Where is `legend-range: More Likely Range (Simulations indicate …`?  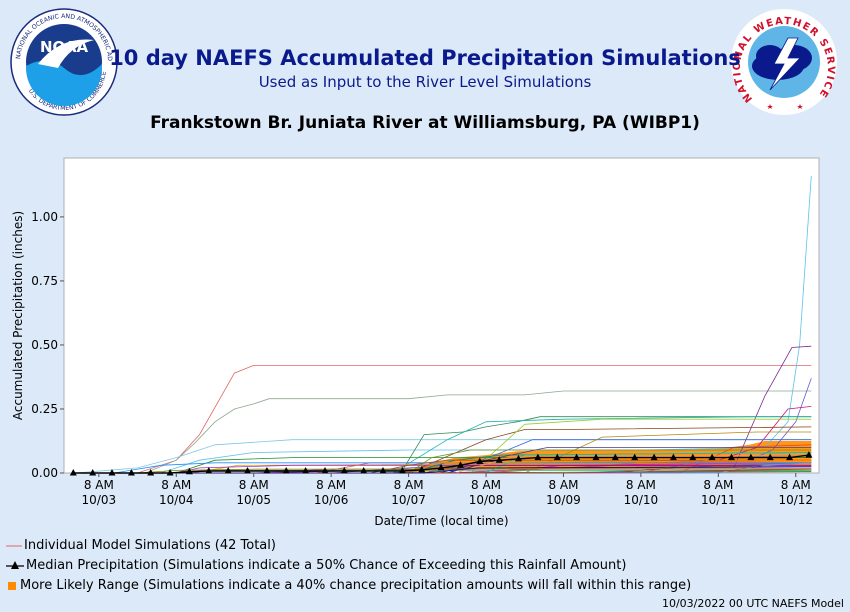
legend-range: More Likely Range (Simulations indicate … is located at coordinates (348, 585).